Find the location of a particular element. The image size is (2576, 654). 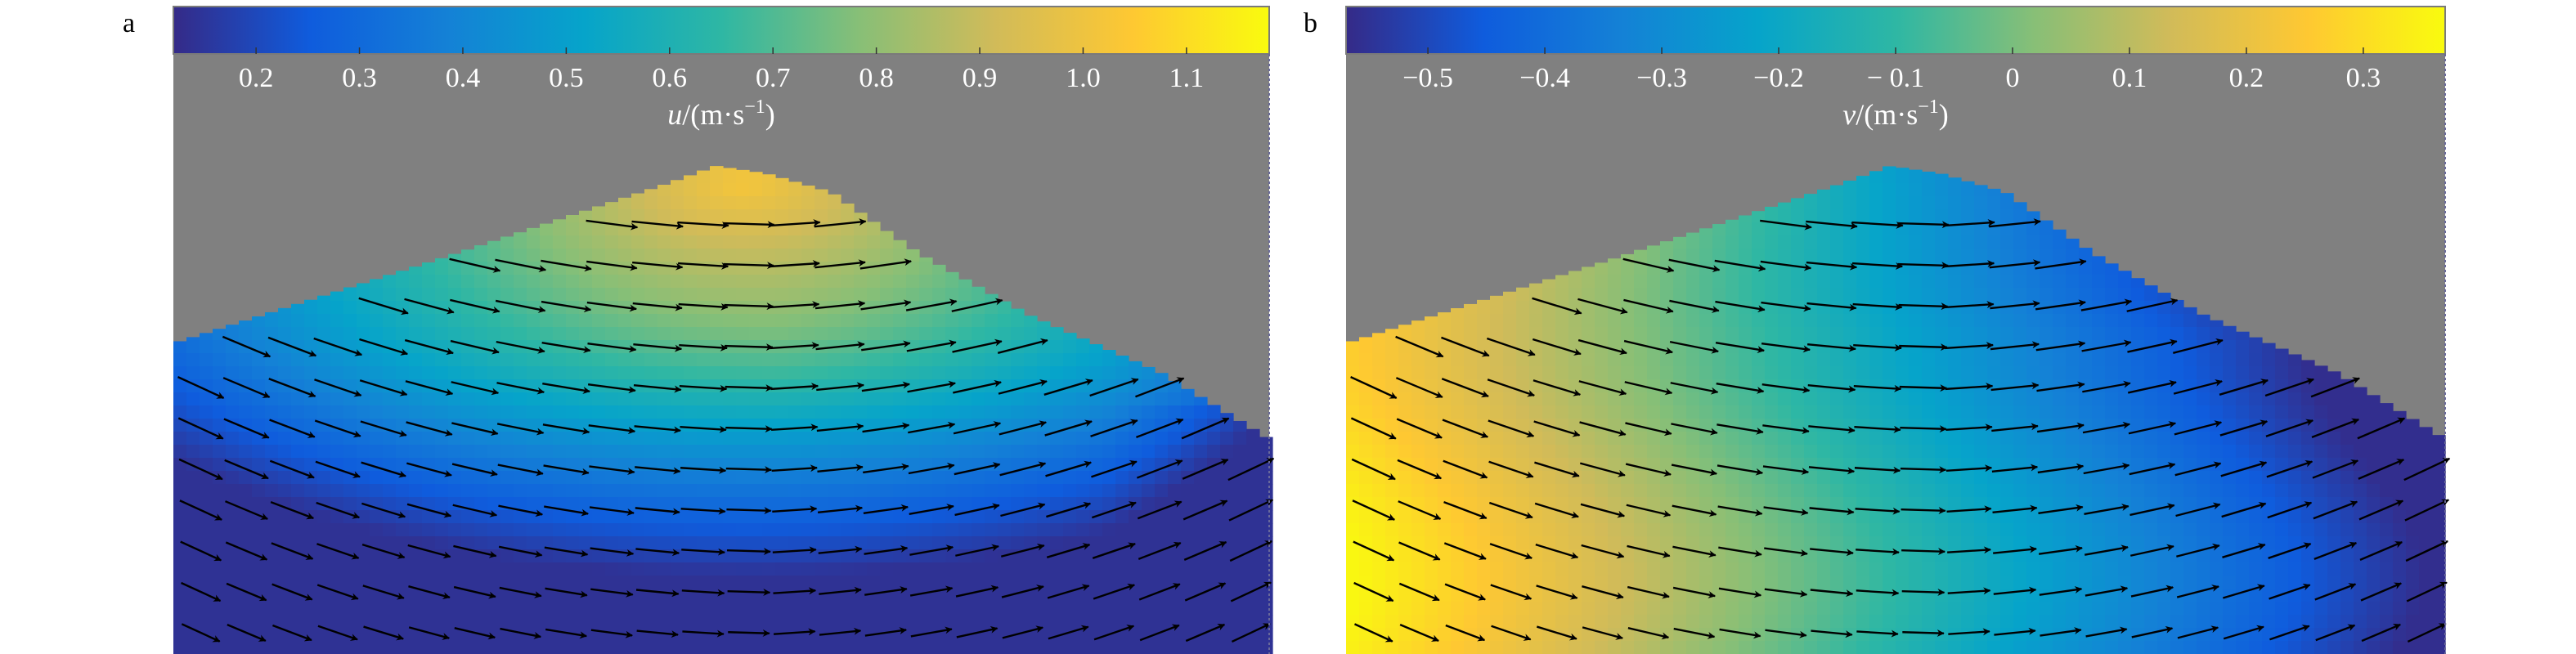

colorbar-tick-label: 1.1 is located at coordinates (1187, 78).